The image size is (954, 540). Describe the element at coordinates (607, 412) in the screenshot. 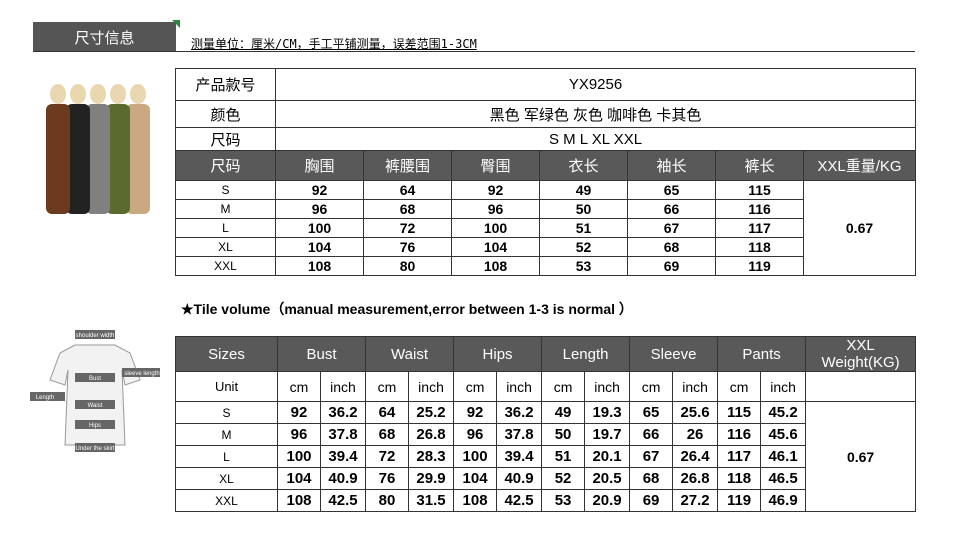

I see `cell: 19.3` at that location.